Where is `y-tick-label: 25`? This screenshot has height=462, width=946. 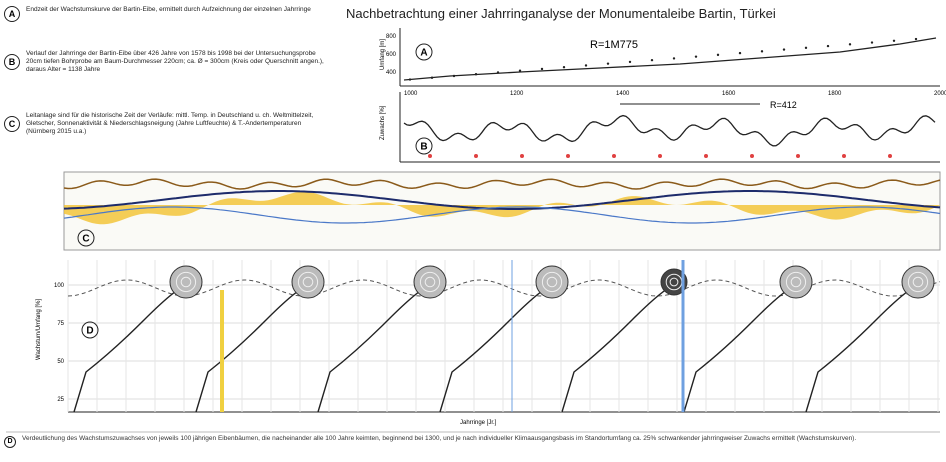 y-tick-label: 25 is located at coordinates (60, 400).